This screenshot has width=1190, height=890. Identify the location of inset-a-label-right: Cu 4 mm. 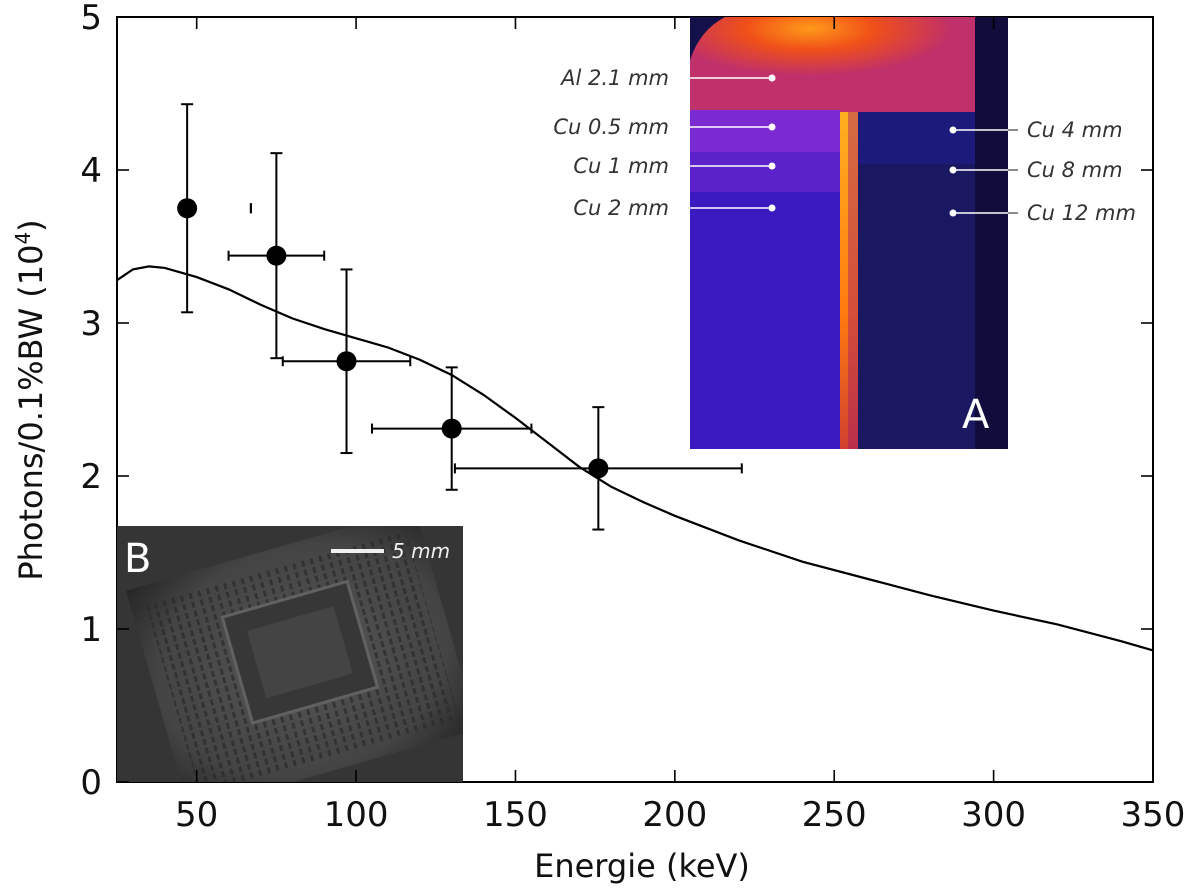
(1075, 130).